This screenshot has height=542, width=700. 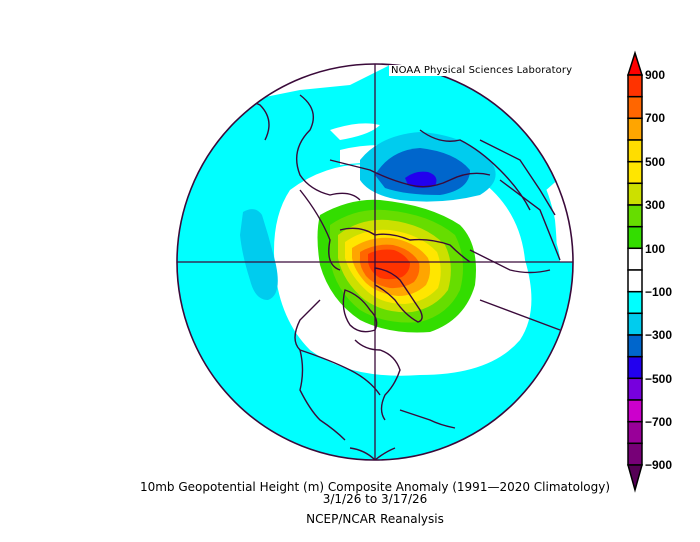 What do you see at coordinates (655, 118) in the screenshot?
I see `colorbar-tick-label: 700` at bounding box center [655, 118].